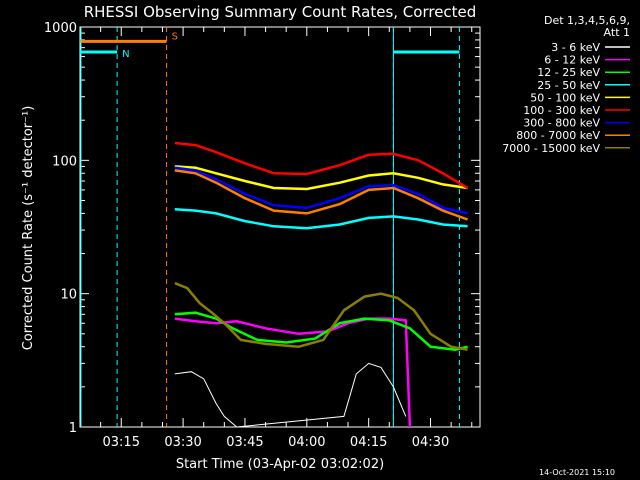 This screenshot has height=480, width=640. Describe the element at coordinates (60, 28) in the screenshot. I see `y-tick-label: 1000` at that location.